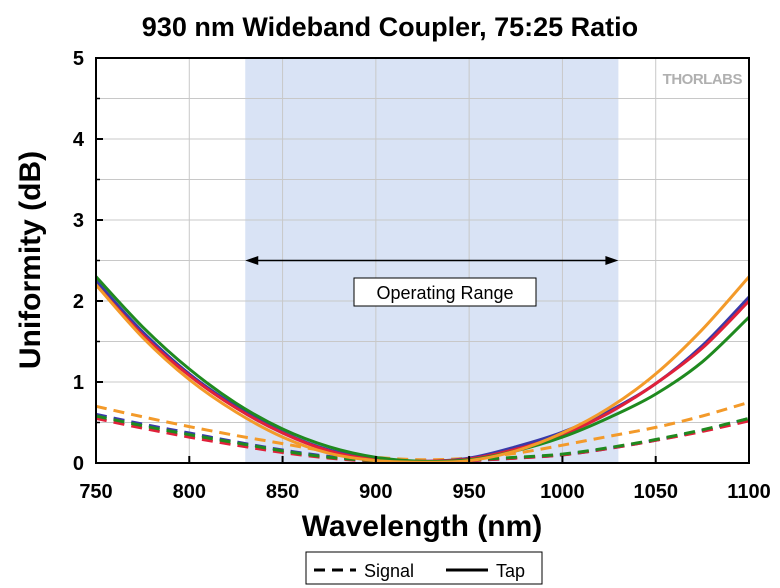  I want to click on x-tick-label: 750, so click(95, 492).